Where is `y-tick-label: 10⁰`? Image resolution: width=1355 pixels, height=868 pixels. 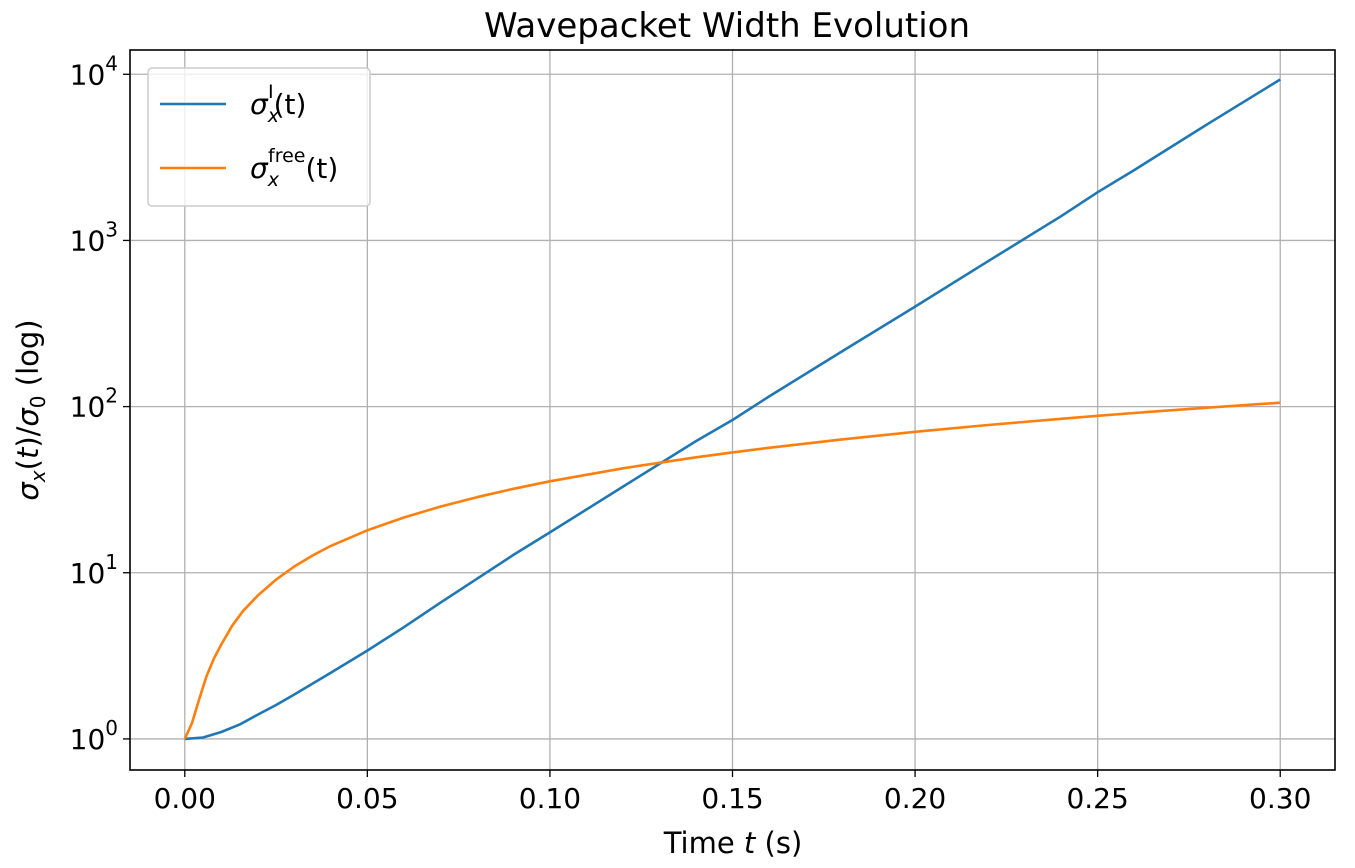 y-tick-label: 10⁰ is located at coordinates (94, 736).